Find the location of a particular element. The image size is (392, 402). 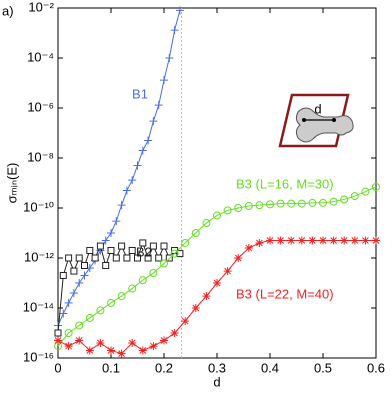

x-tick-label: 0.6 is located at coordinates (376, 367).